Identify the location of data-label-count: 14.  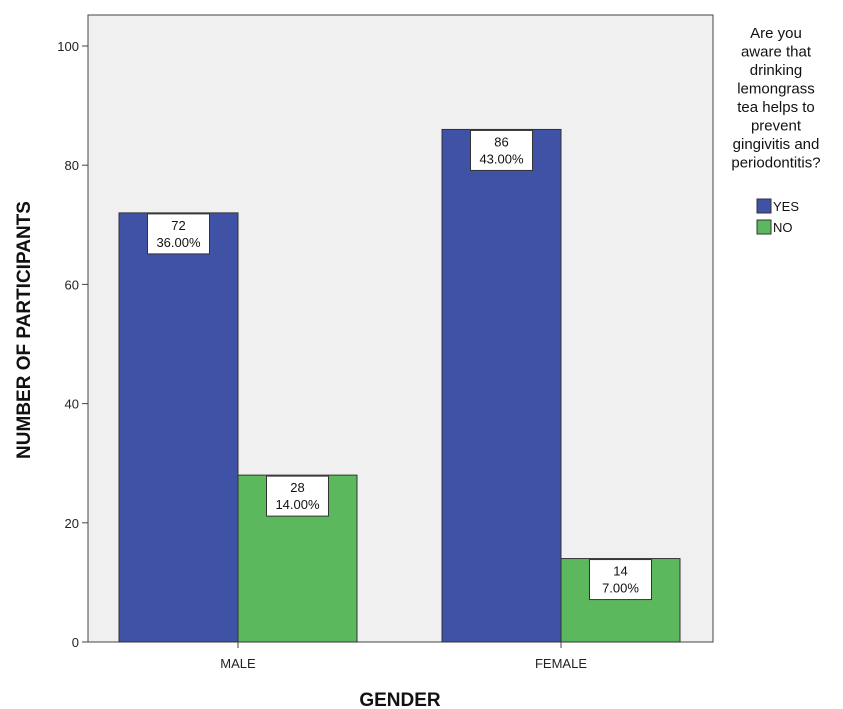
(620, 571).